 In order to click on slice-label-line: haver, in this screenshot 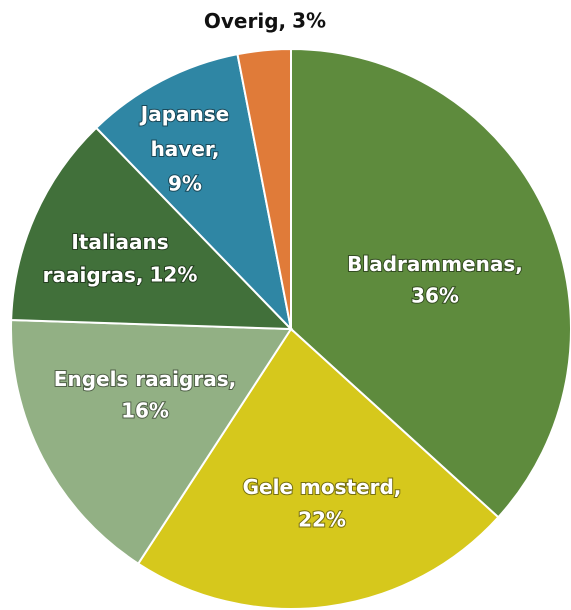, I will do `click(185, 149)`.